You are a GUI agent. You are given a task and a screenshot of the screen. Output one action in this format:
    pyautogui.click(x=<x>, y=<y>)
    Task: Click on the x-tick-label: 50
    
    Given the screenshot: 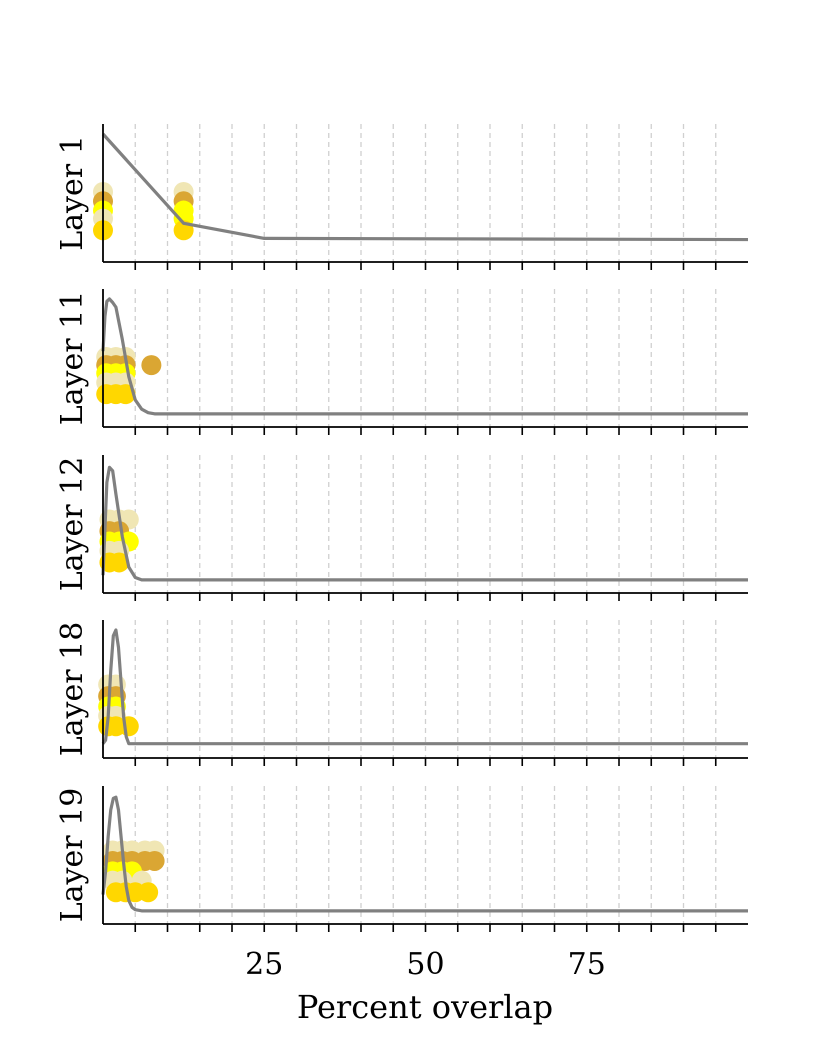 What is the action you would take?
    pyautogui.click(x=425, y=964)
    